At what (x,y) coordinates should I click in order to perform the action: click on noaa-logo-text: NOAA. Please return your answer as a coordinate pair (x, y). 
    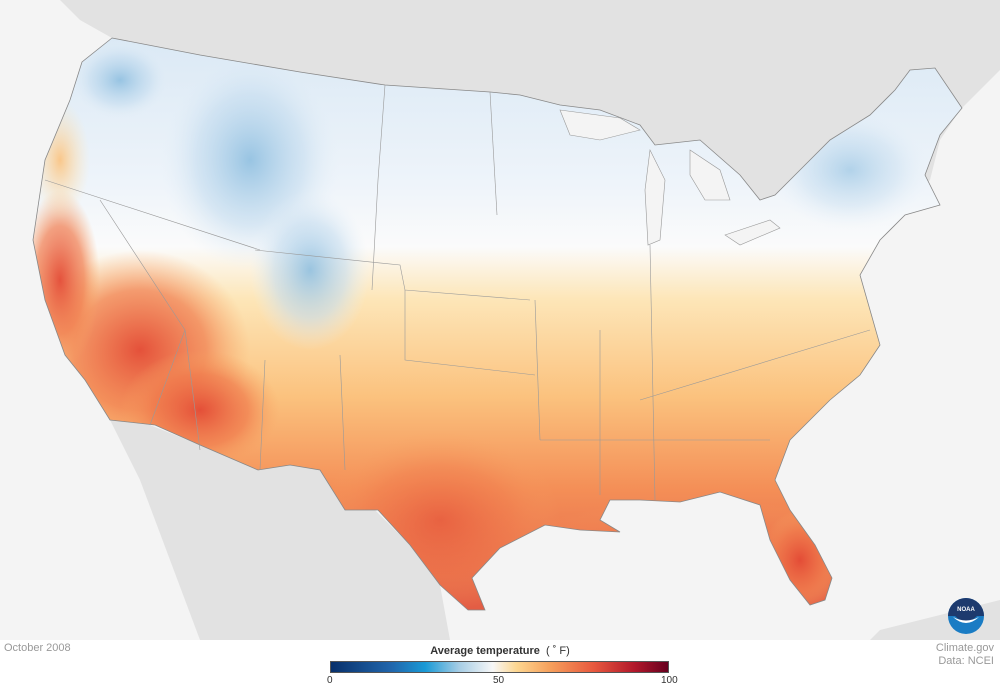
    Looking at the image, I should click on (966, 610).